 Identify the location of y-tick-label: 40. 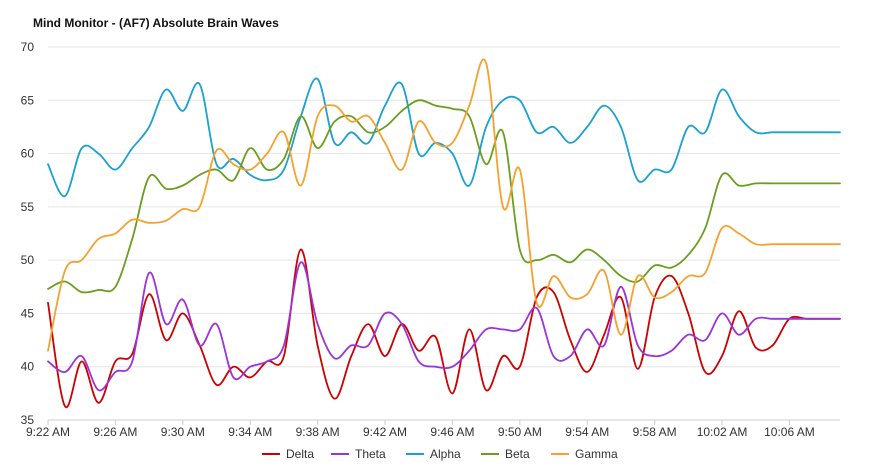
(28, 367).